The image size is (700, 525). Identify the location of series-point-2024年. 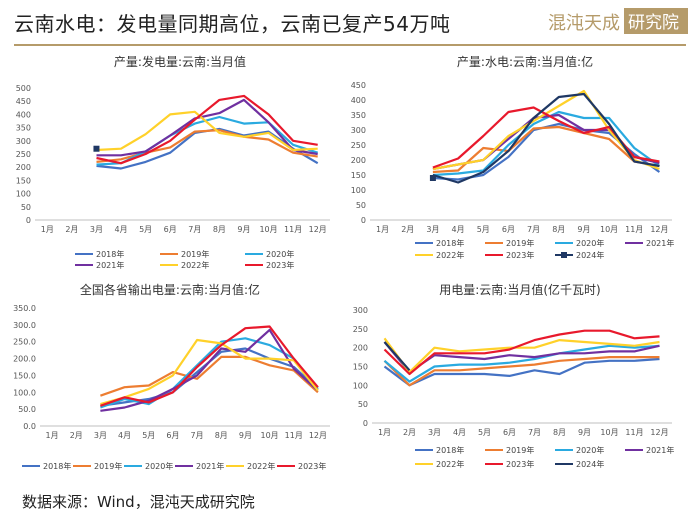
(432, 178).